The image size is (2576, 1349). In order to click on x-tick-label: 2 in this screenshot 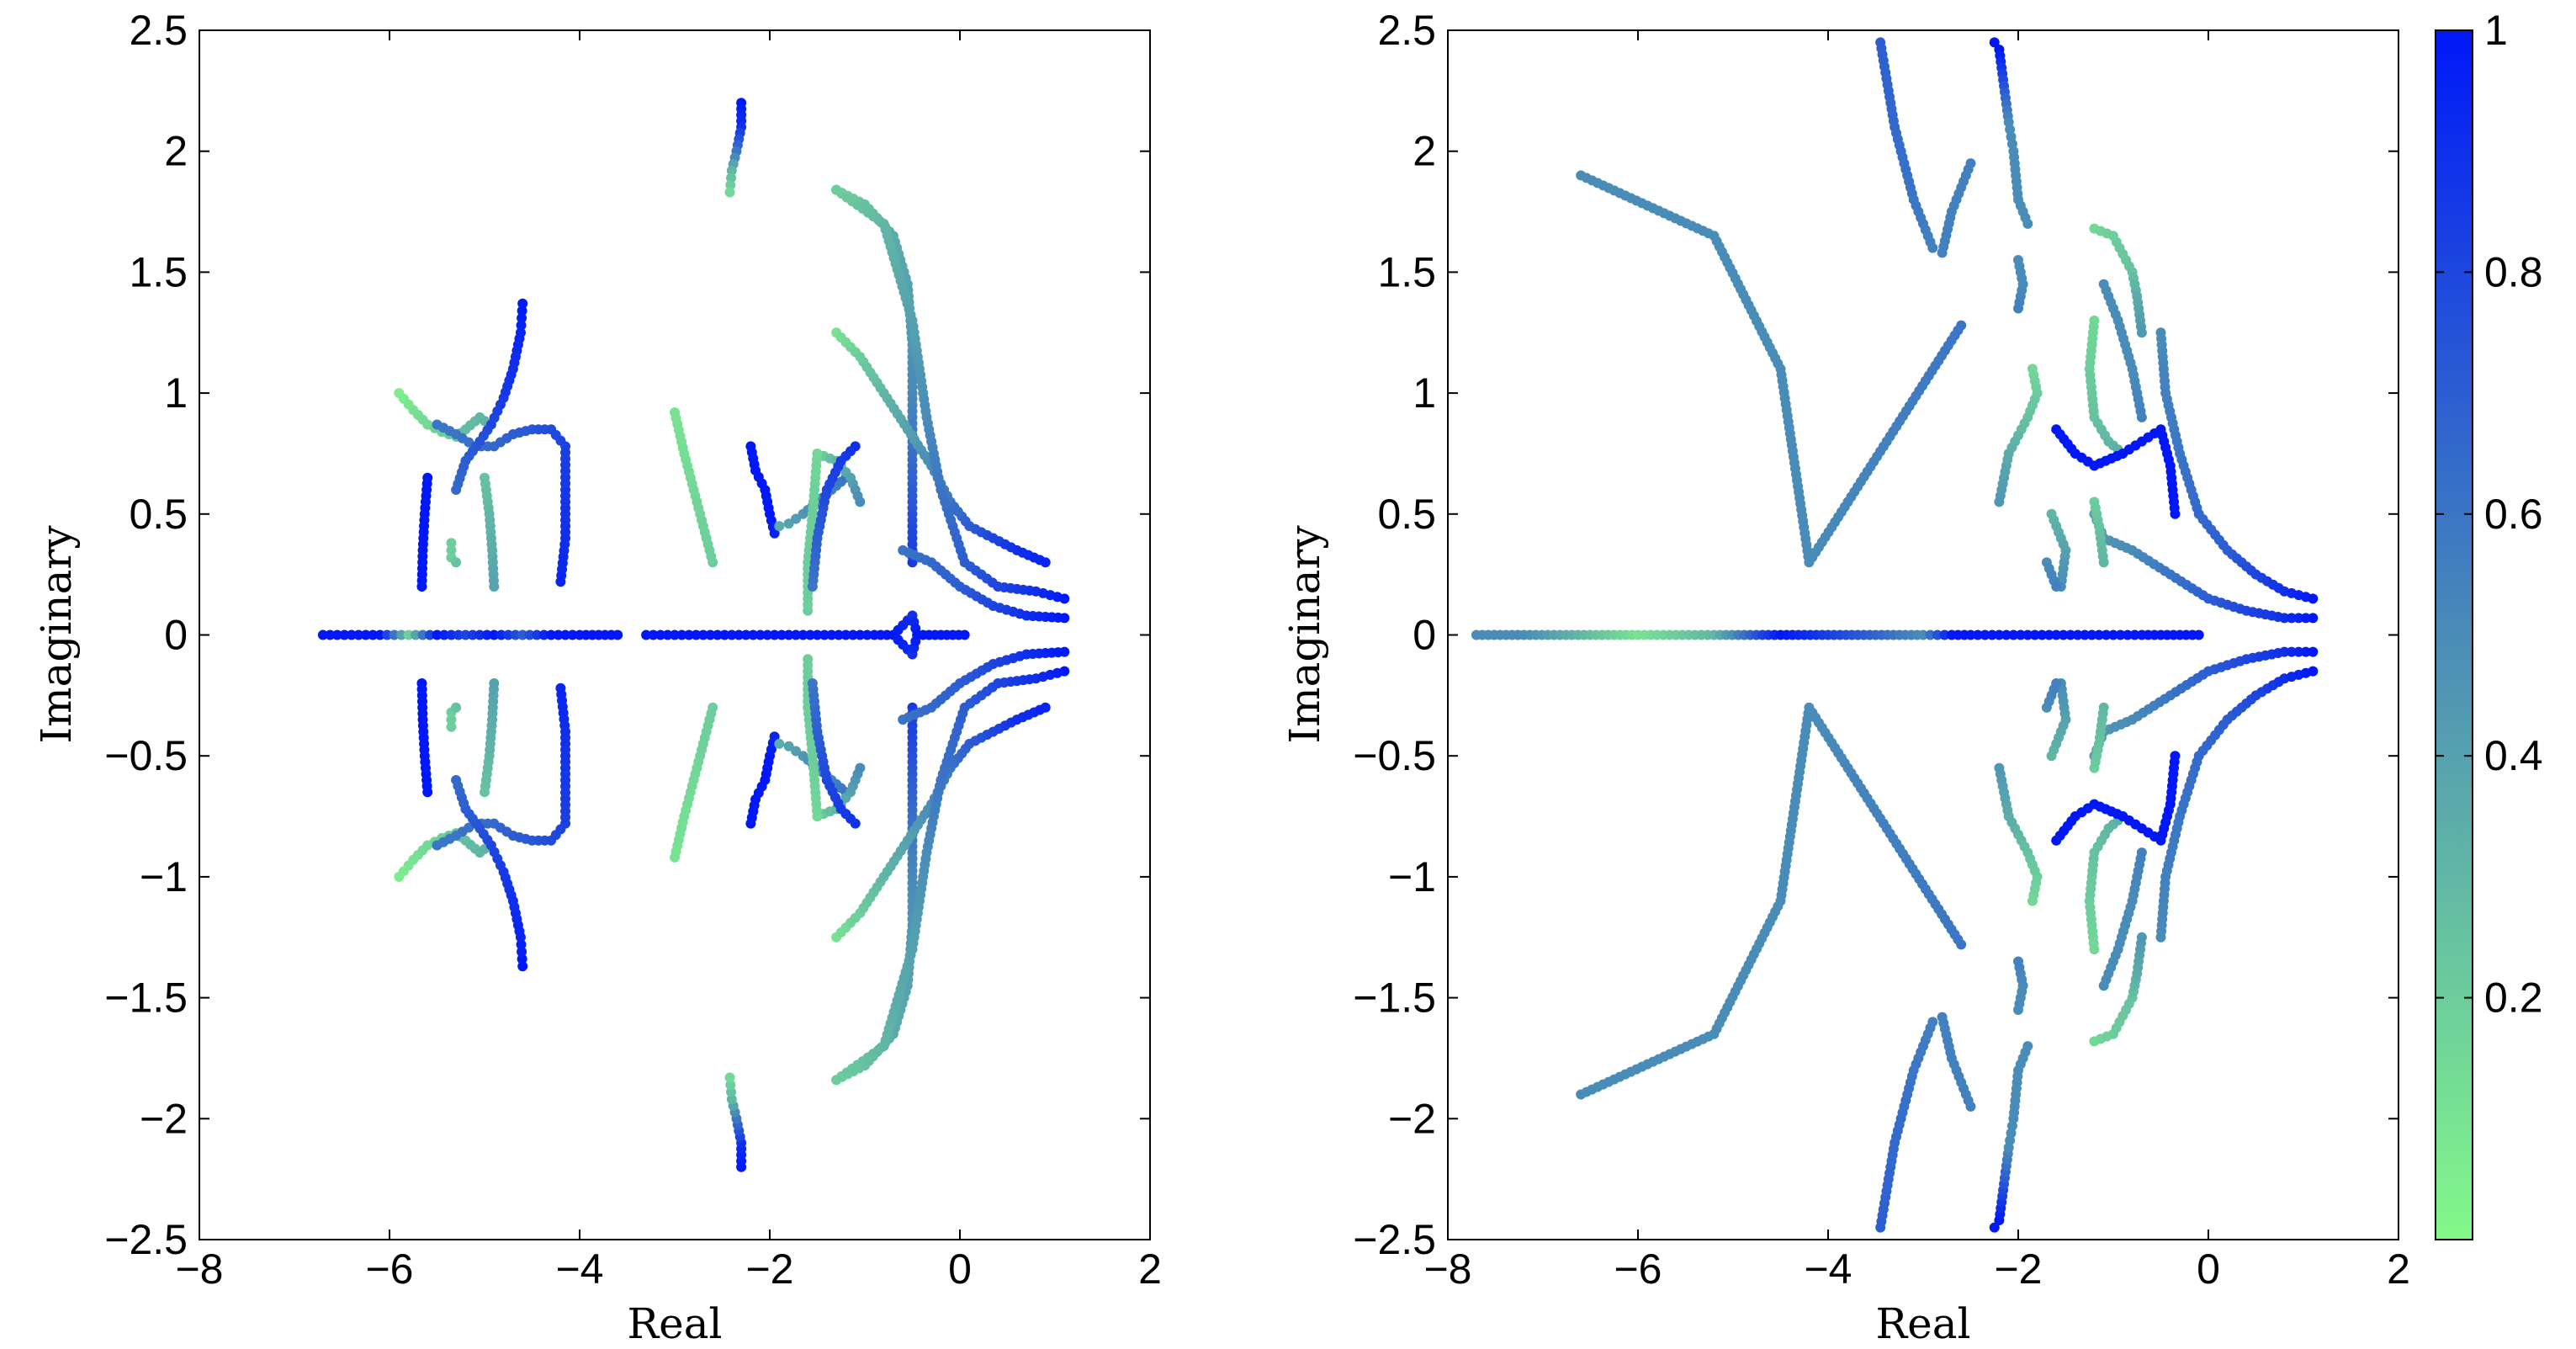, I will do `click(2398, 1269)`.